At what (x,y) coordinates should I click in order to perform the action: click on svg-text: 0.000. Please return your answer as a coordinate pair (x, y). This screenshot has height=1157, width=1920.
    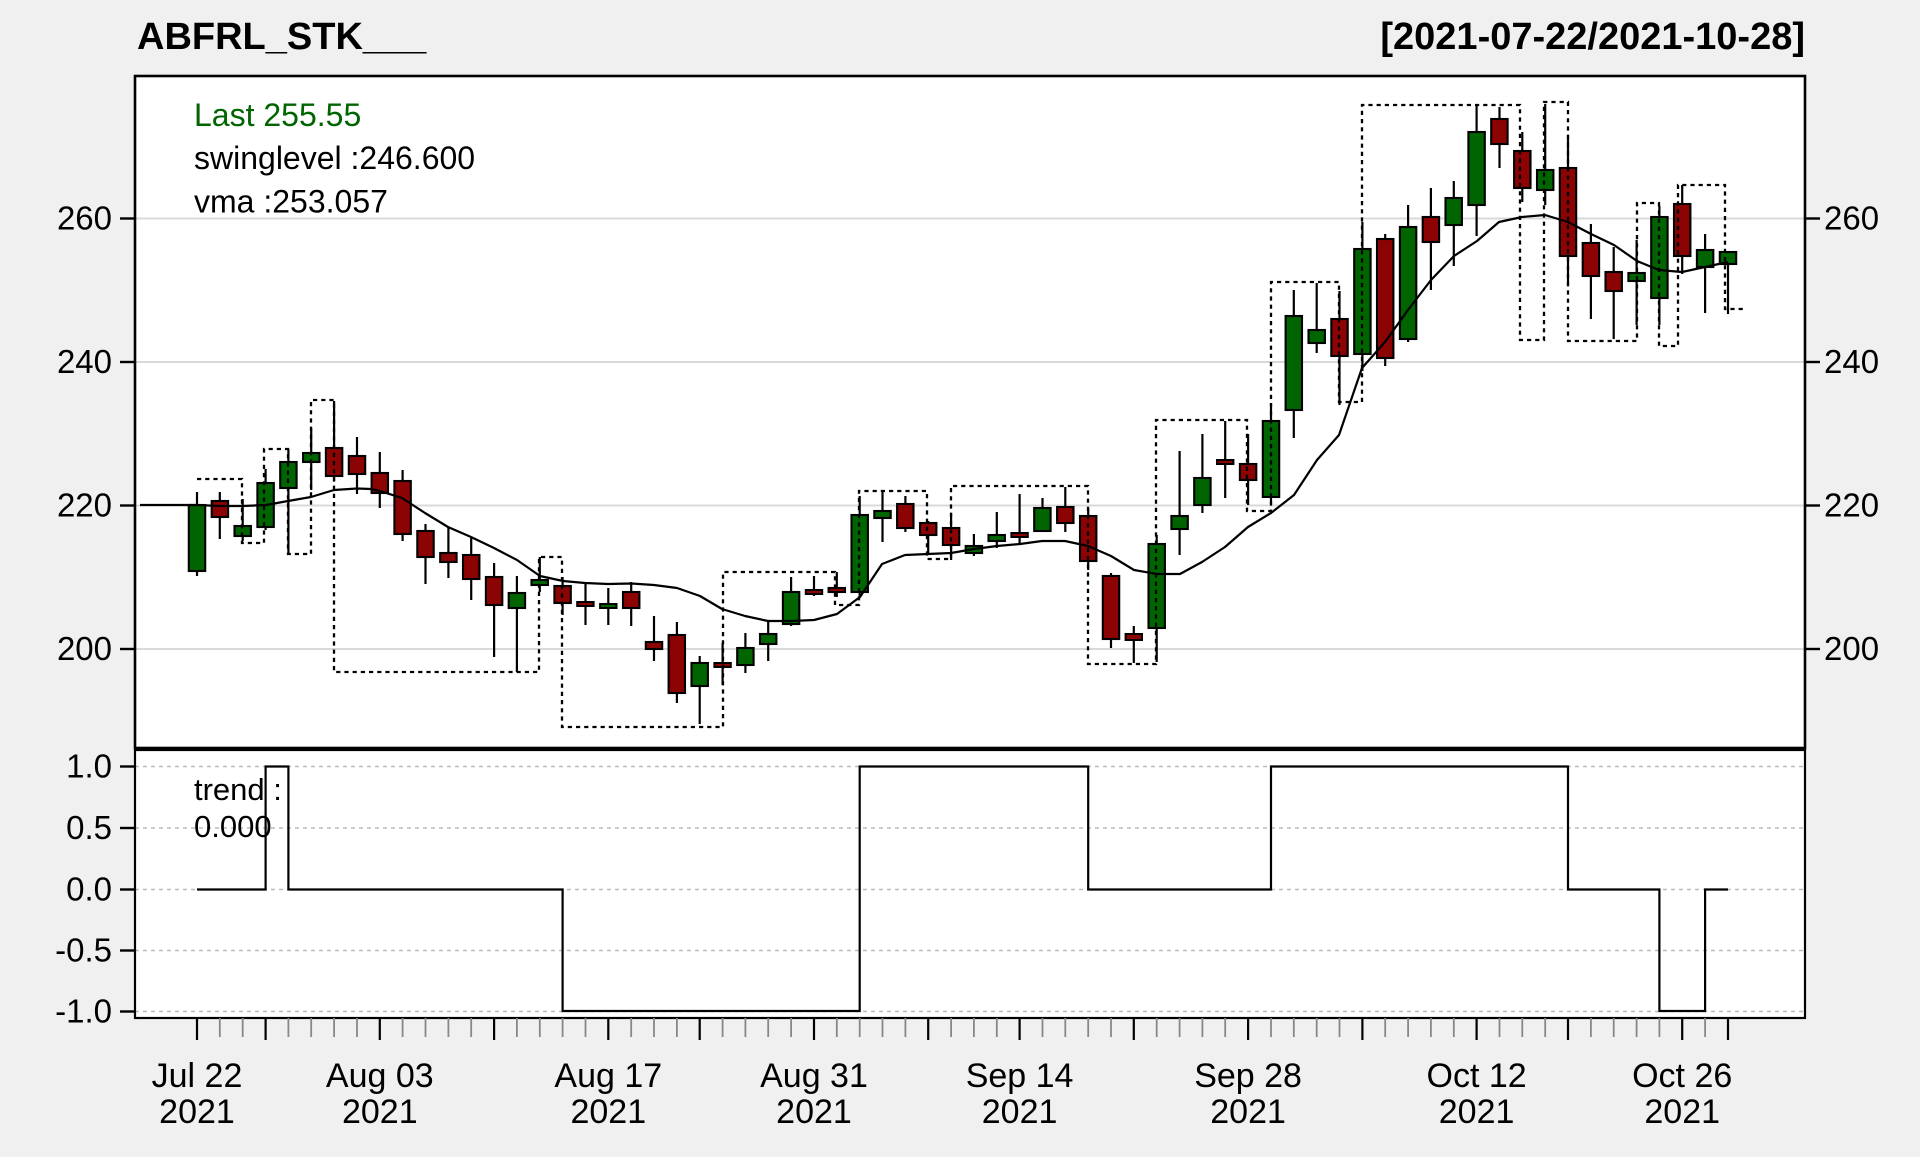
    Looking at the image, I should click on (233, 826).